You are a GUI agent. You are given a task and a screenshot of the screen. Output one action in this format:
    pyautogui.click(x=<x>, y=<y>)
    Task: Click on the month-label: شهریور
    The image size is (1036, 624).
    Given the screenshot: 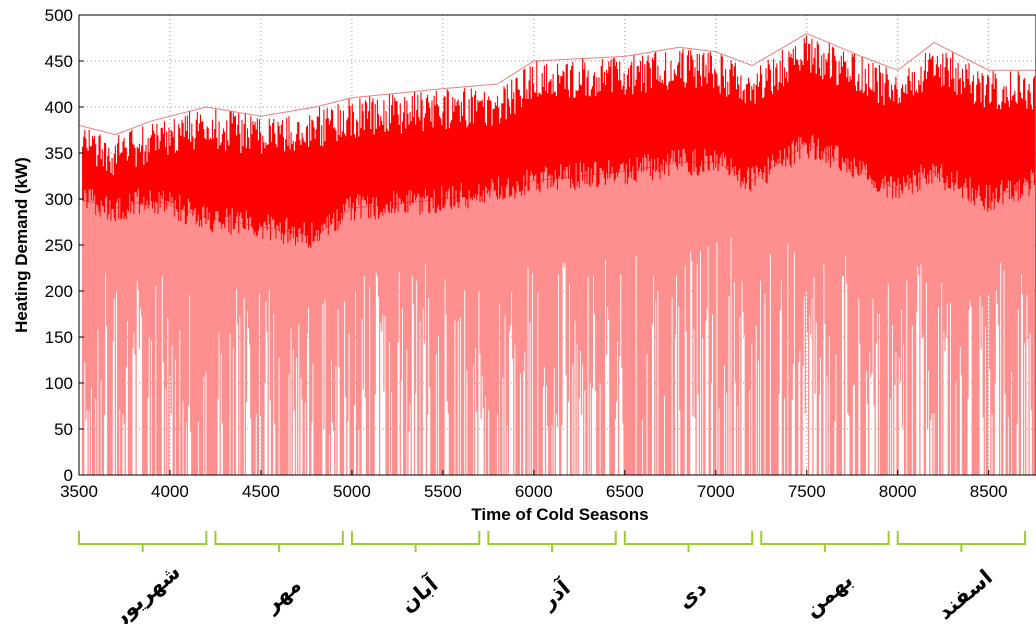 What is the action you would take?
    pyautogui.click(x=146, y=592)
    